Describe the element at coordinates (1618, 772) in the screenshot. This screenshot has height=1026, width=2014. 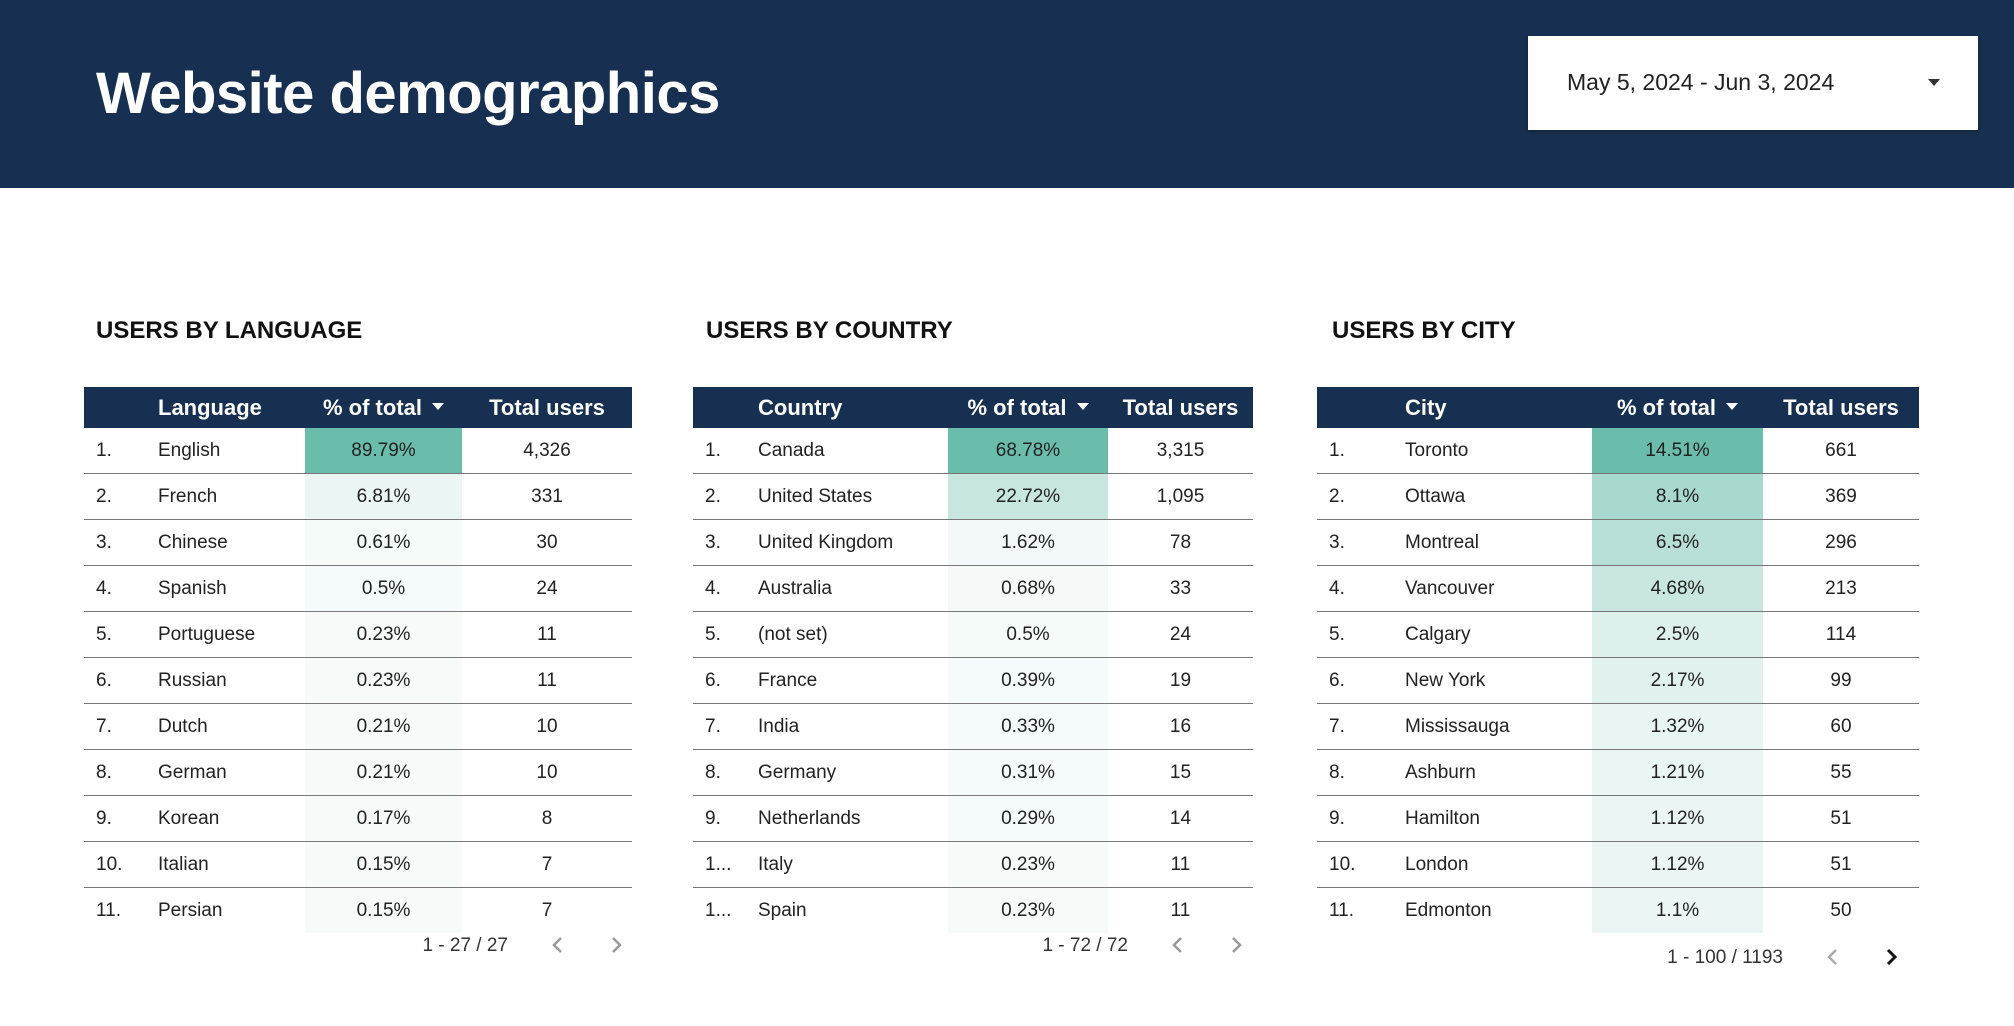
I see `table-row: 8. Ashburn 1.21% 55` at that location.